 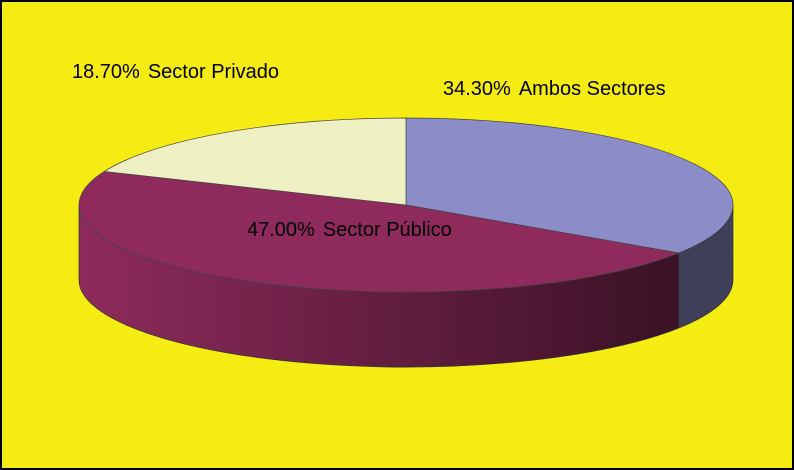 I want to click on slice-label: 47.00% Sector Público, so click(x=349, y=230).